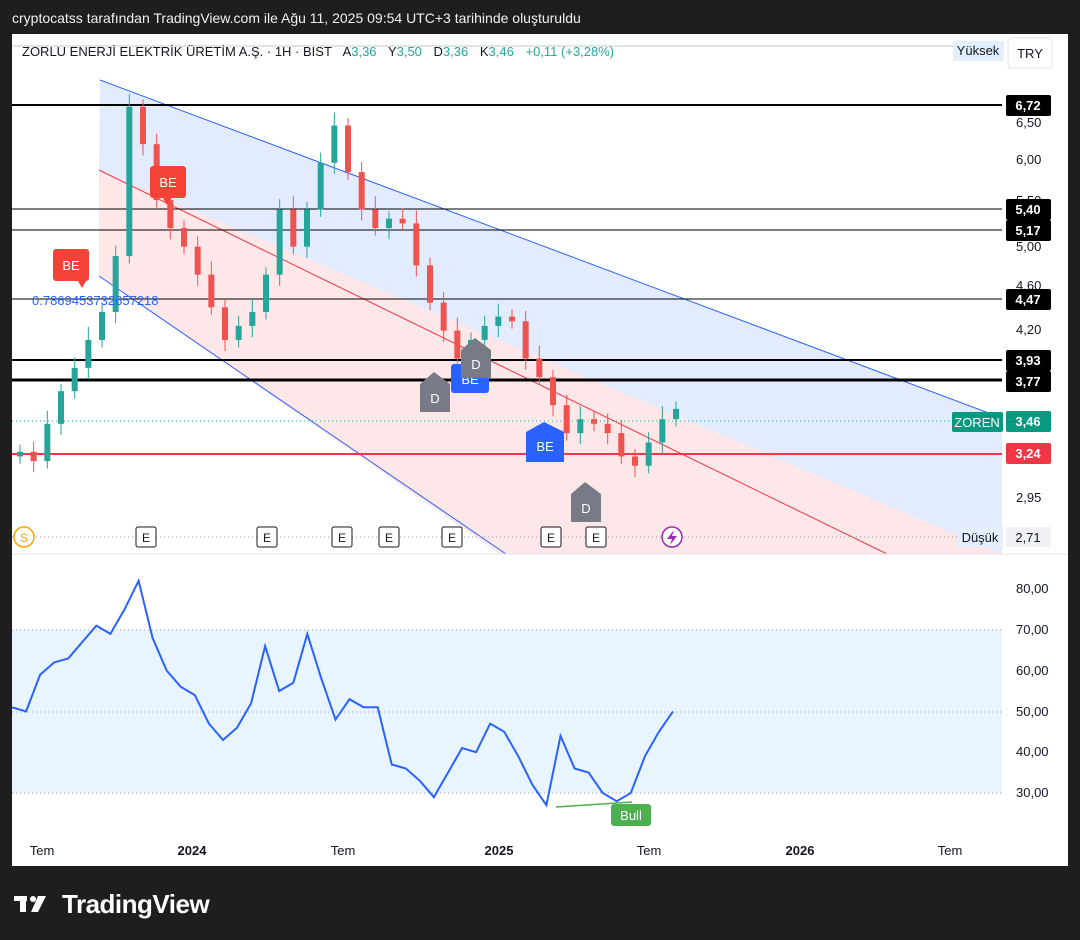 The image size is (1080, 940). Describe the element at coordinates (1028, 246) in the screenshot. I see `price-tick: 5,00` at that location.